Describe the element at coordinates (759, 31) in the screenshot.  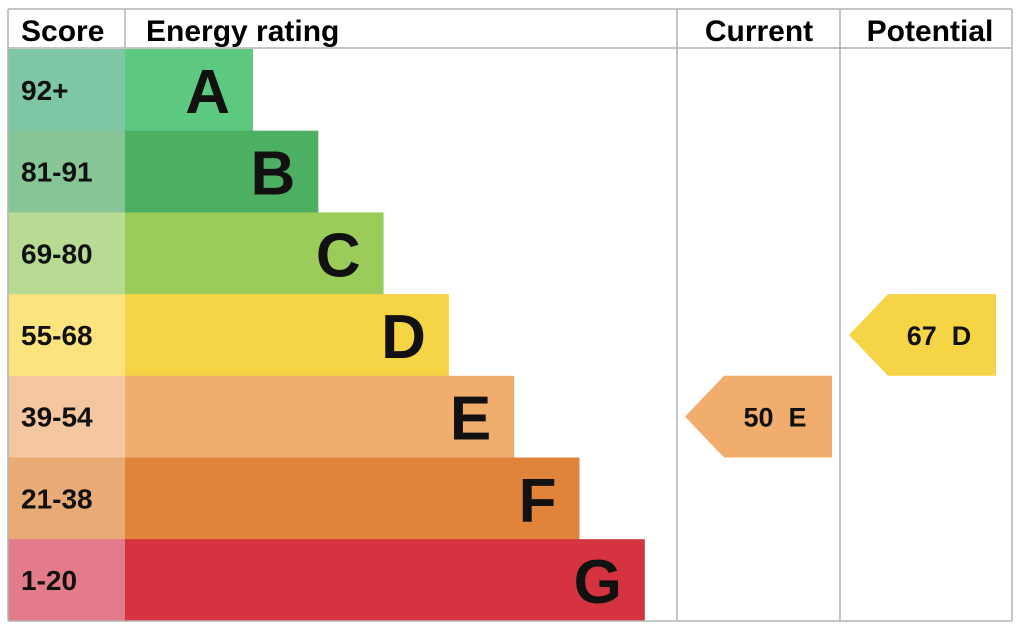
I see `header-current: Current` at that location.